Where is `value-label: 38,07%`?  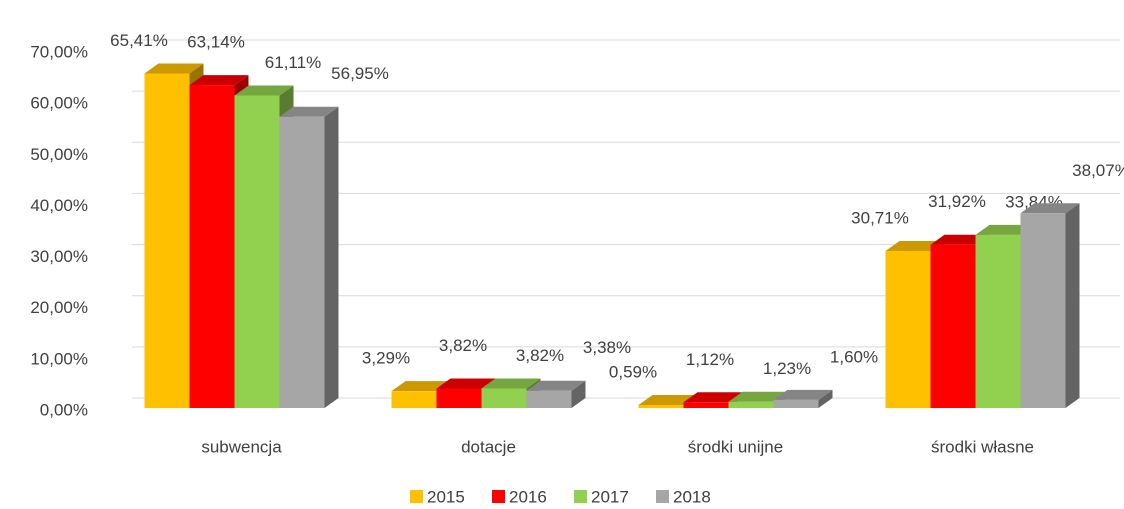 value-label: 38,07% is located at coordinates (1098, 170).